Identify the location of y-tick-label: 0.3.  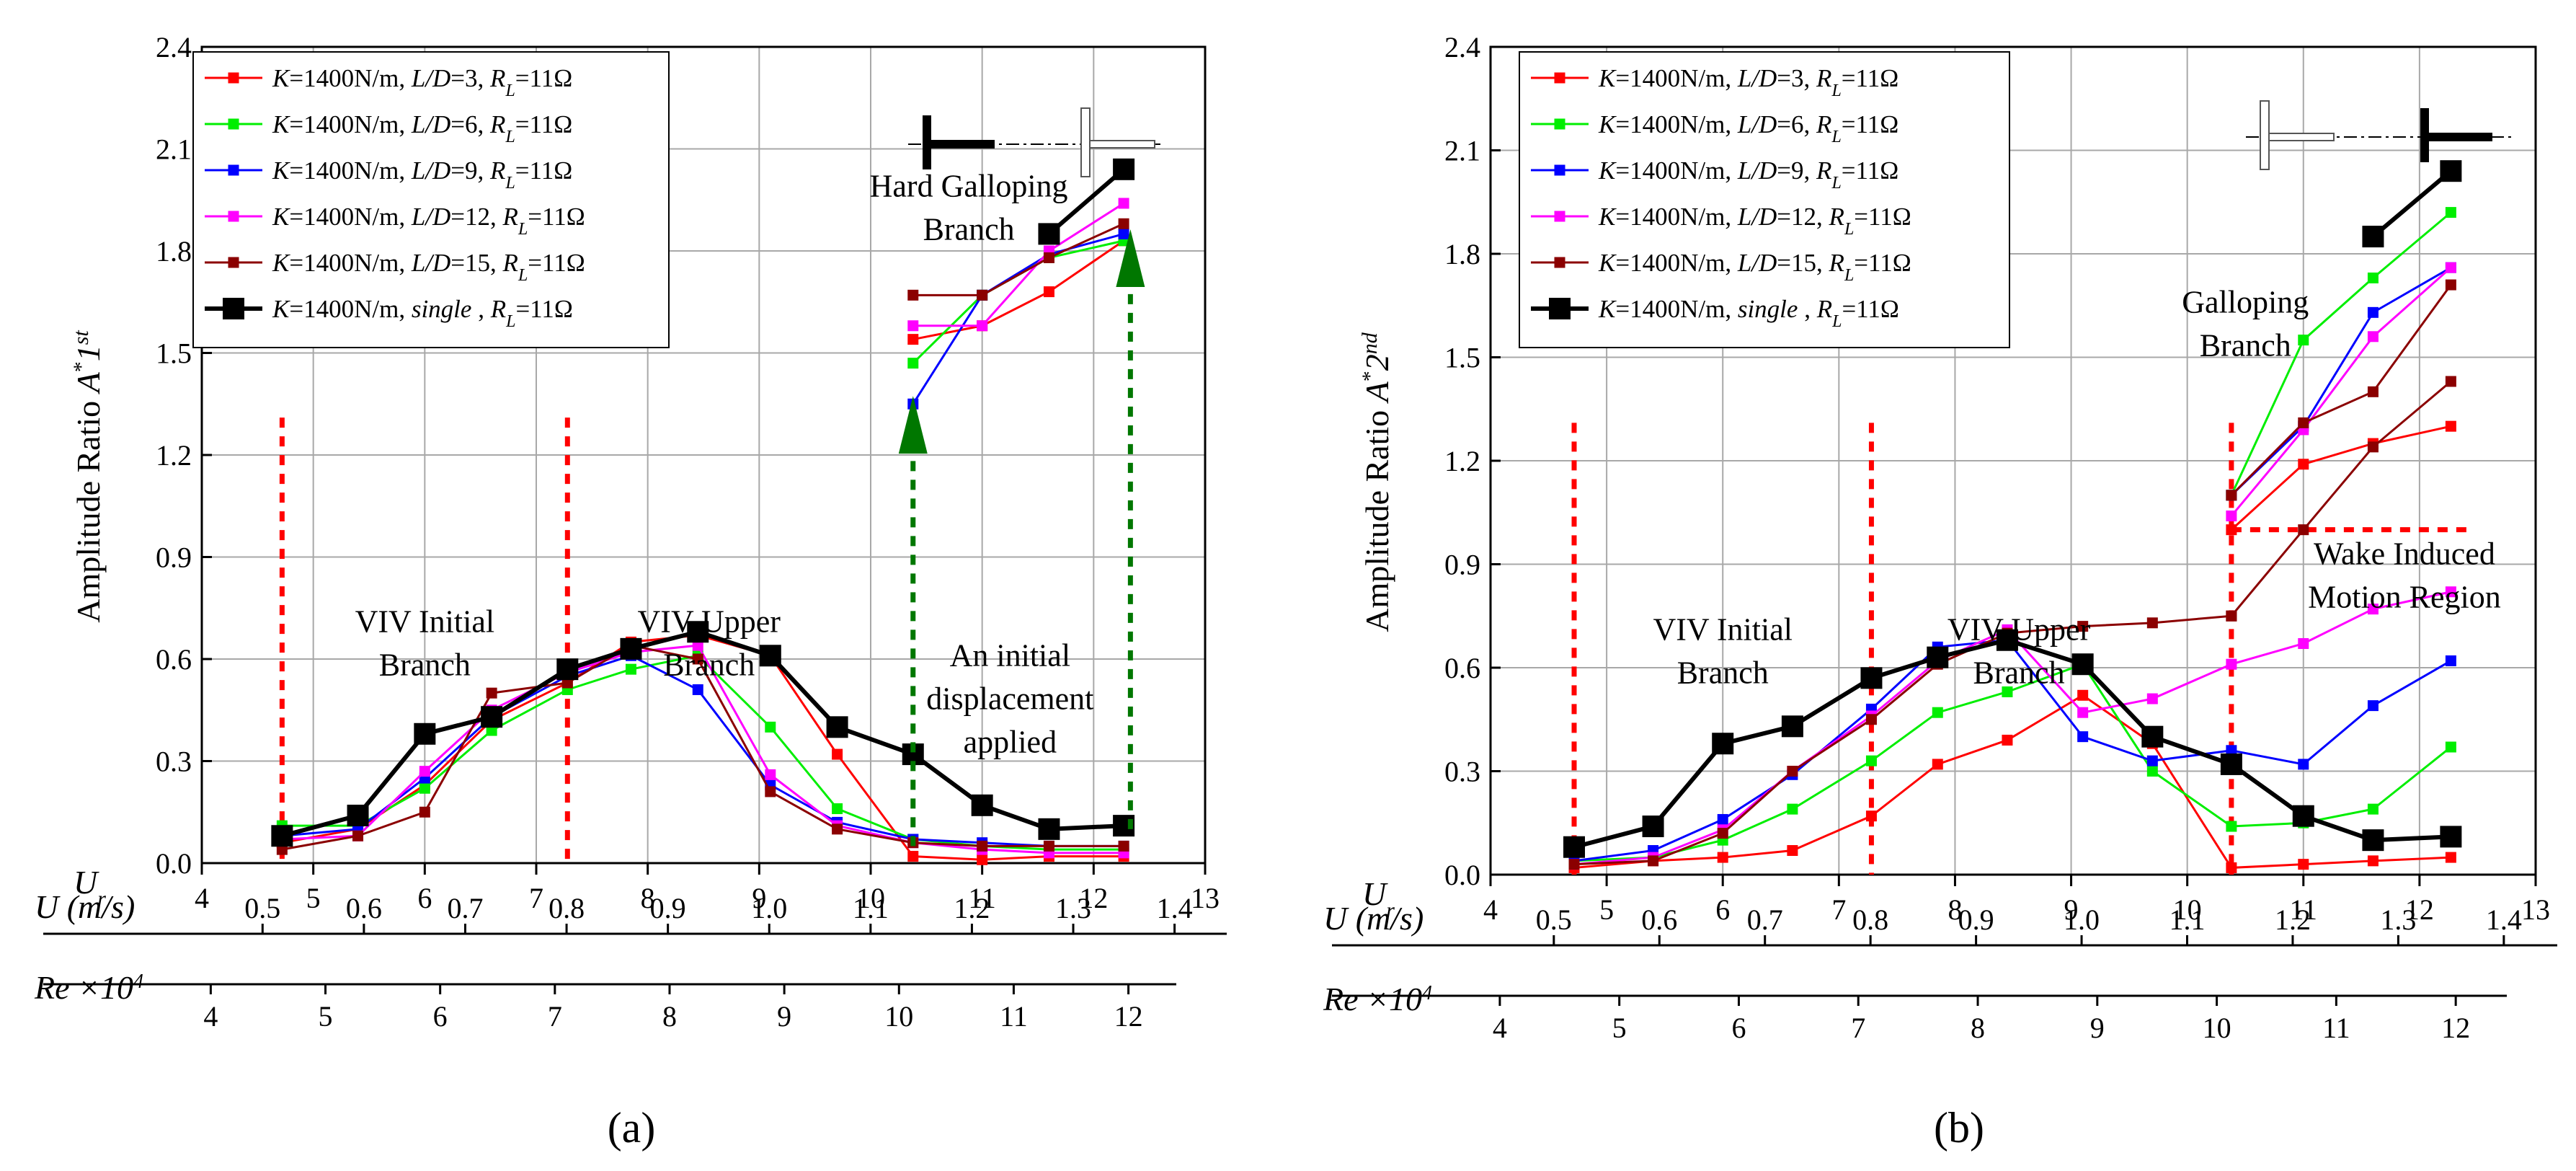
(174, 762).